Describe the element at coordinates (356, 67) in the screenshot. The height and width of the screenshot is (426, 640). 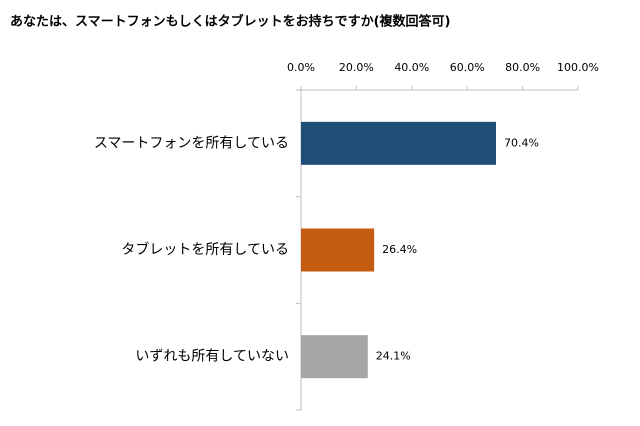
I see `x-tick-label: 20.0%` at that location.